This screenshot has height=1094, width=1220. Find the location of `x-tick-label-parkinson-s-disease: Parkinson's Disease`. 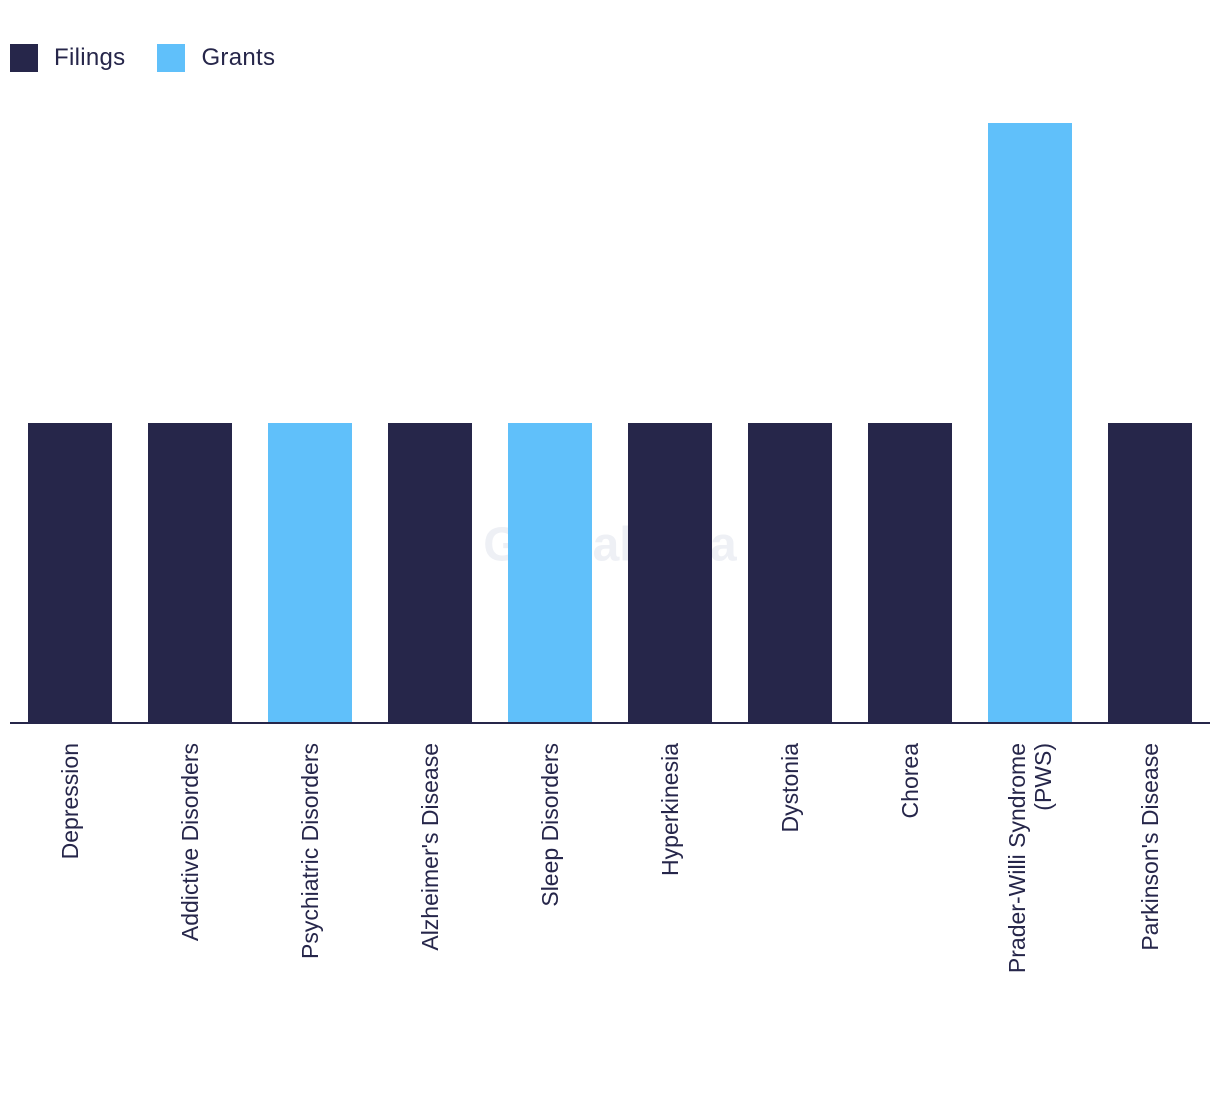

x-tick-label-parkinson-s-disease: Parkinson's Disease is located at coordinates (1150, 847).